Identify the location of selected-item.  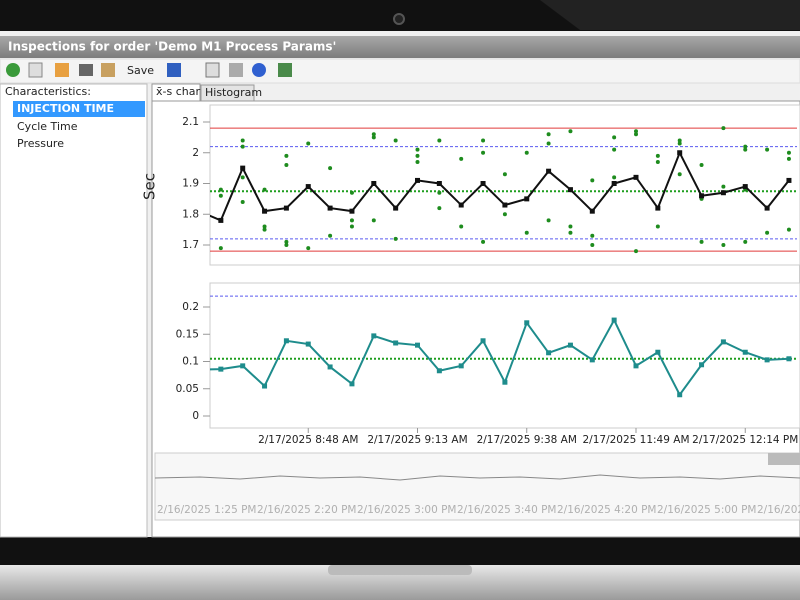
(79, 109).